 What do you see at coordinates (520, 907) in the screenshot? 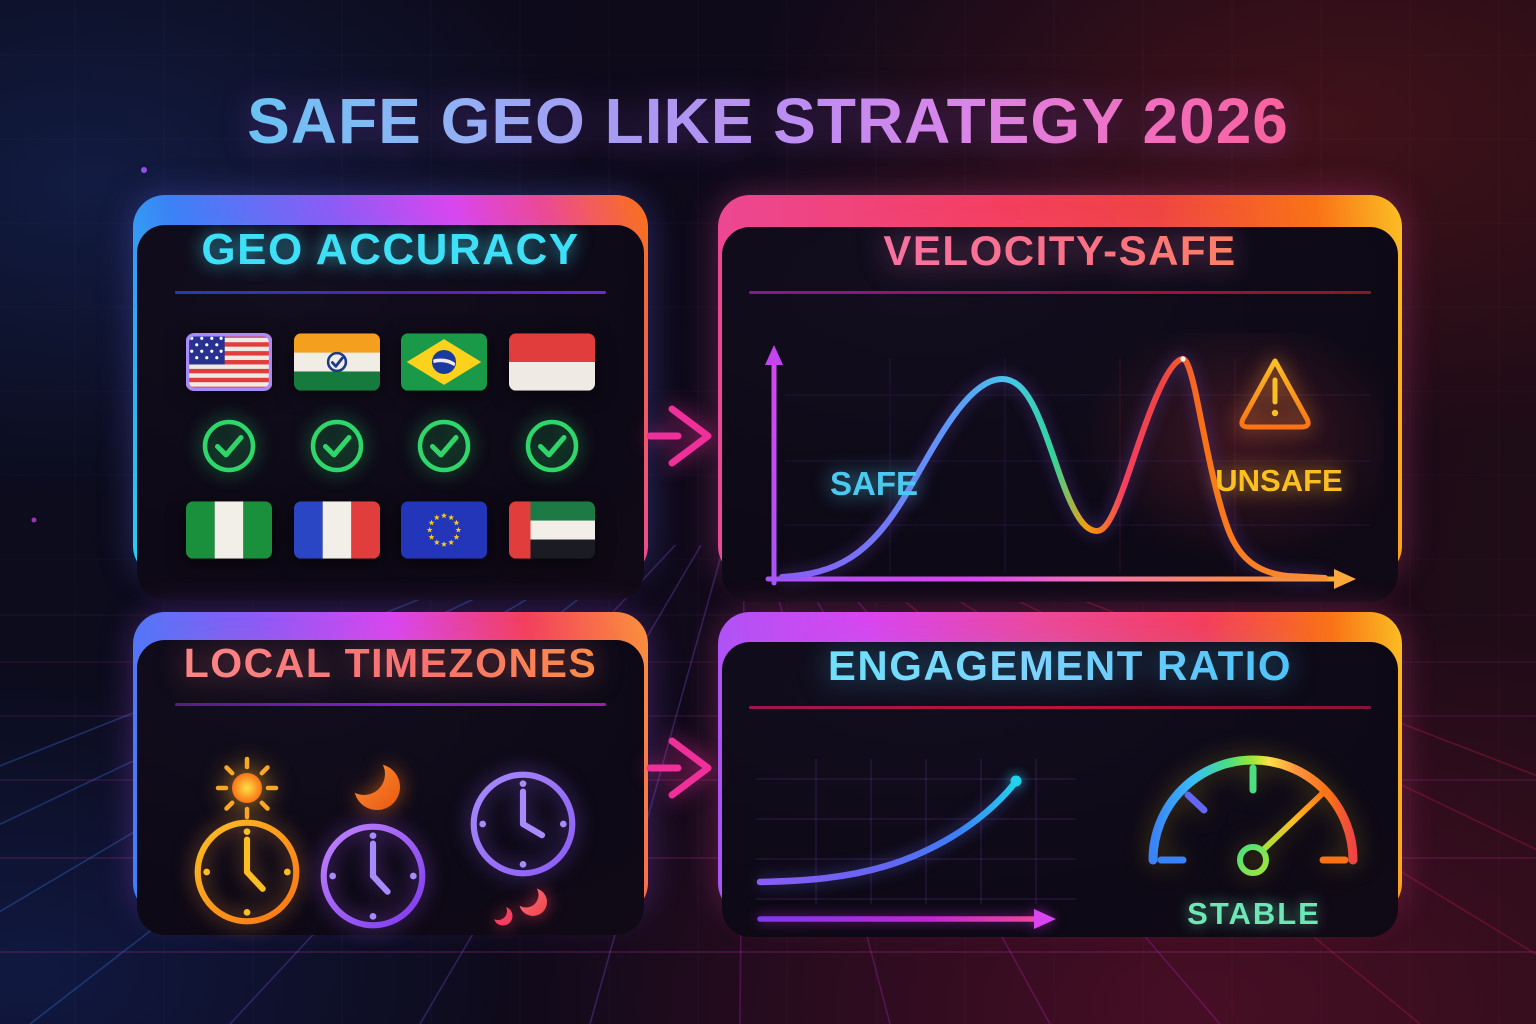
I see `crescent-moons-icon` at bounding box center [520, 907].